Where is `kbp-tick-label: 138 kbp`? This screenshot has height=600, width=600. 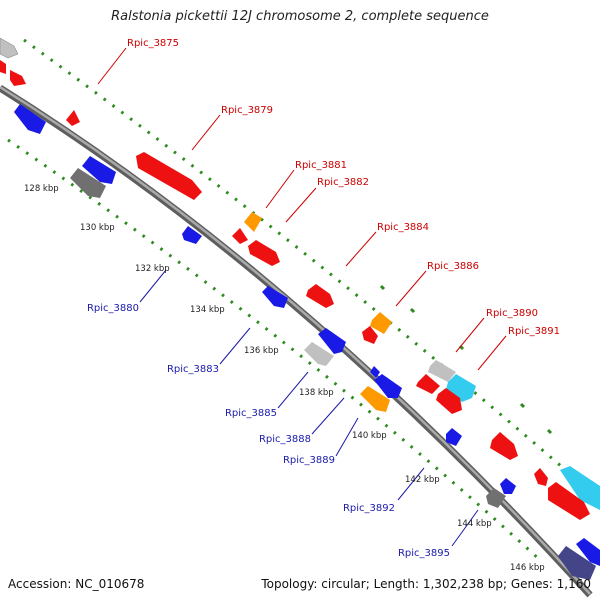 kbp-tick-label: 138 kbp is located at coordinates (316, 393).